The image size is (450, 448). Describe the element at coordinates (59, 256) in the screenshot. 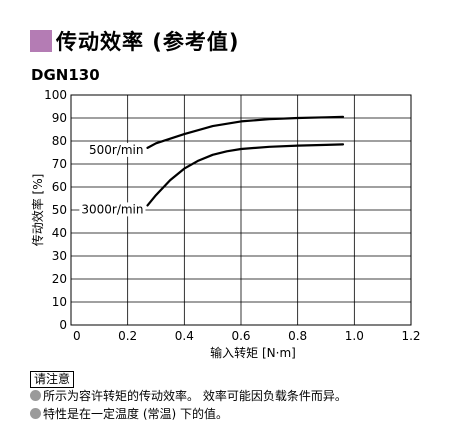

I see `y-tick-label: 30` at that location.